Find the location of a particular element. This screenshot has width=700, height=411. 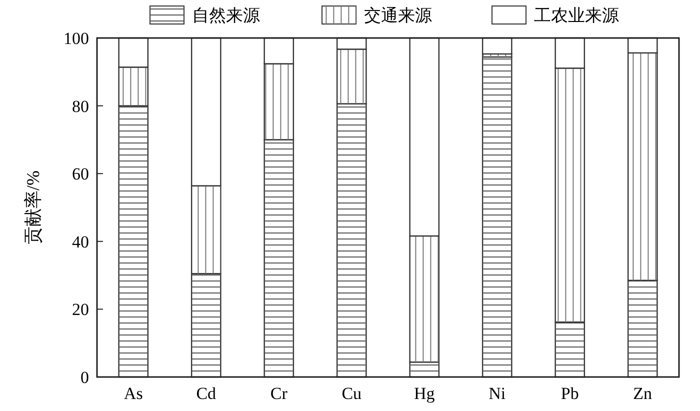

y-tick-label: 0 is located at coordinates (84, 377).